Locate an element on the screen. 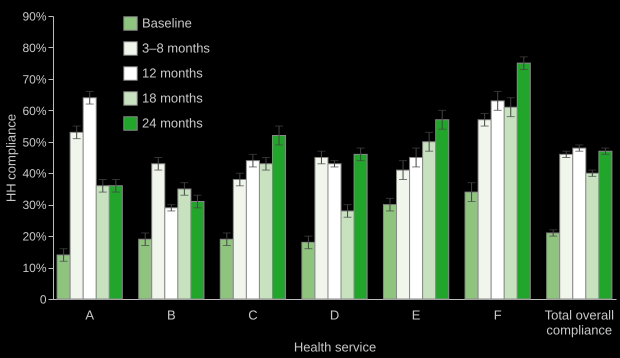 Image resolution: width=620 pixels, height=358 pixels. legend-label: 24 months is located at coordinates (173, 123).